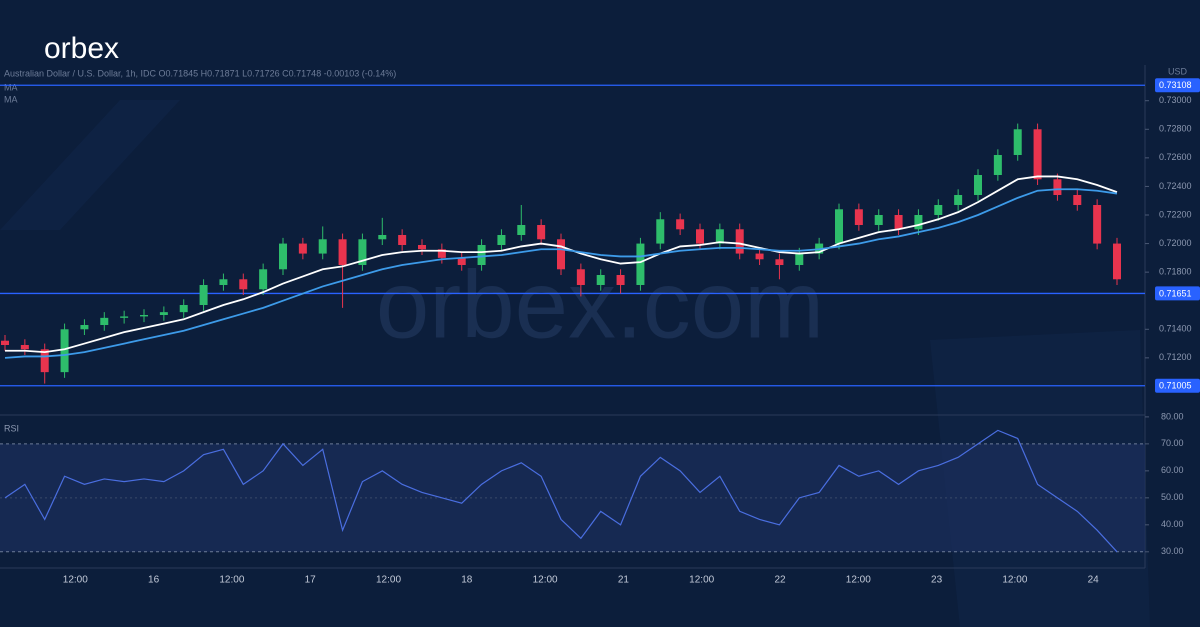 The width and height of the screenshot is (1200, 627). I want to click on decor, so click(90, 165).